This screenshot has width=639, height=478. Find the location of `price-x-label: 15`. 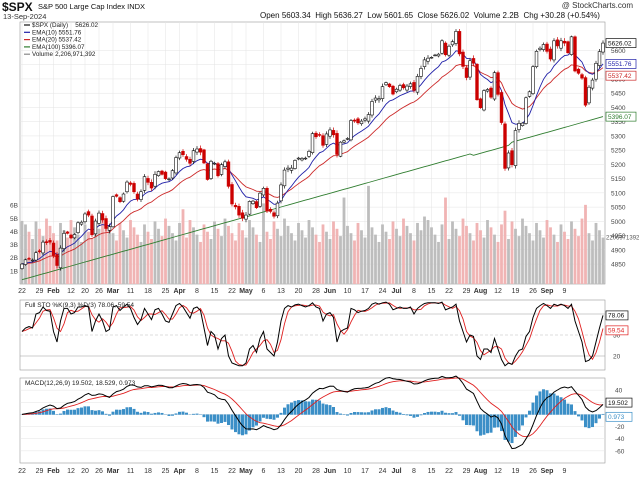

price-x-label: 15 is located at coordinates (432, 291).